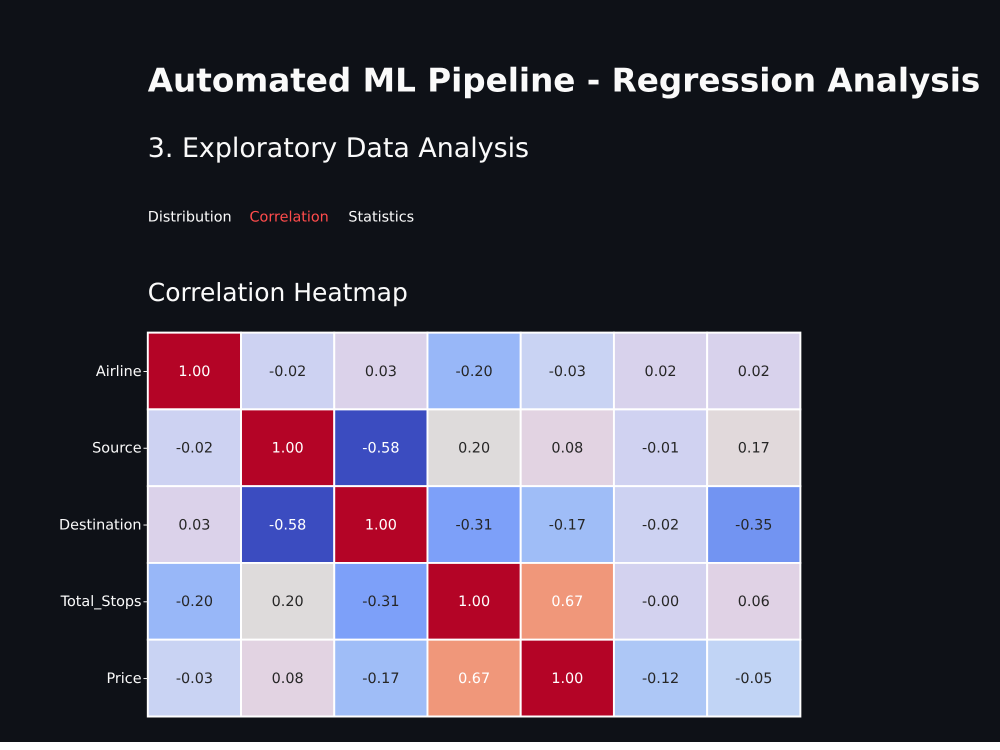 The height and width of the screenshot is (750, 1000). What do you see at coordinates (124, 678) in the screenshot?
I see `y-tick-label: Price` at bounding box center [124, 678].